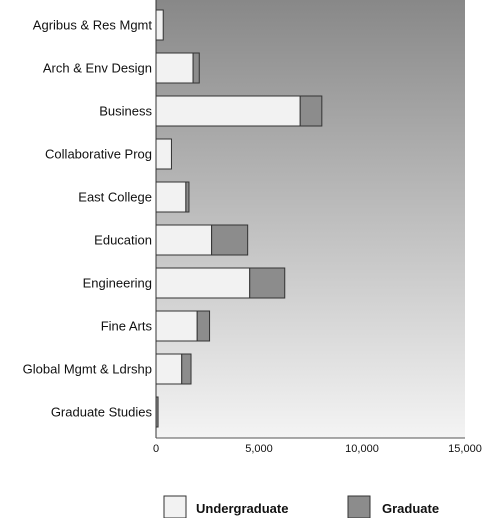  What do you see at coordinates (87, 369) in the screenshot?
I see `category-label: Global Mgmt & Ldrshp` at bounding box center [87, 369].